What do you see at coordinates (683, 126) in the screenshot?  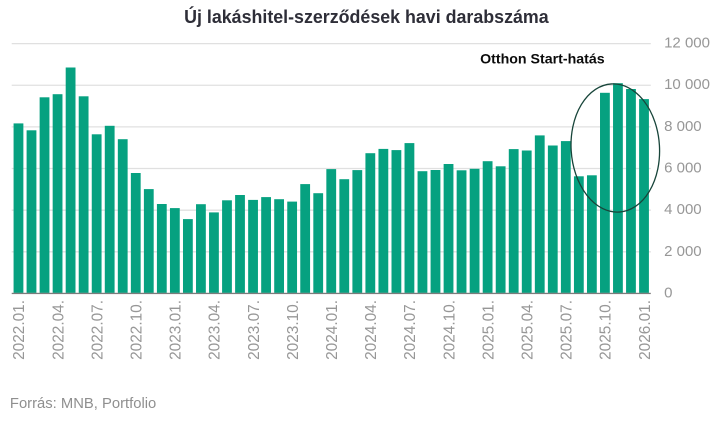 I see `svg-text: 8 000` at bounding box center [683, 126].